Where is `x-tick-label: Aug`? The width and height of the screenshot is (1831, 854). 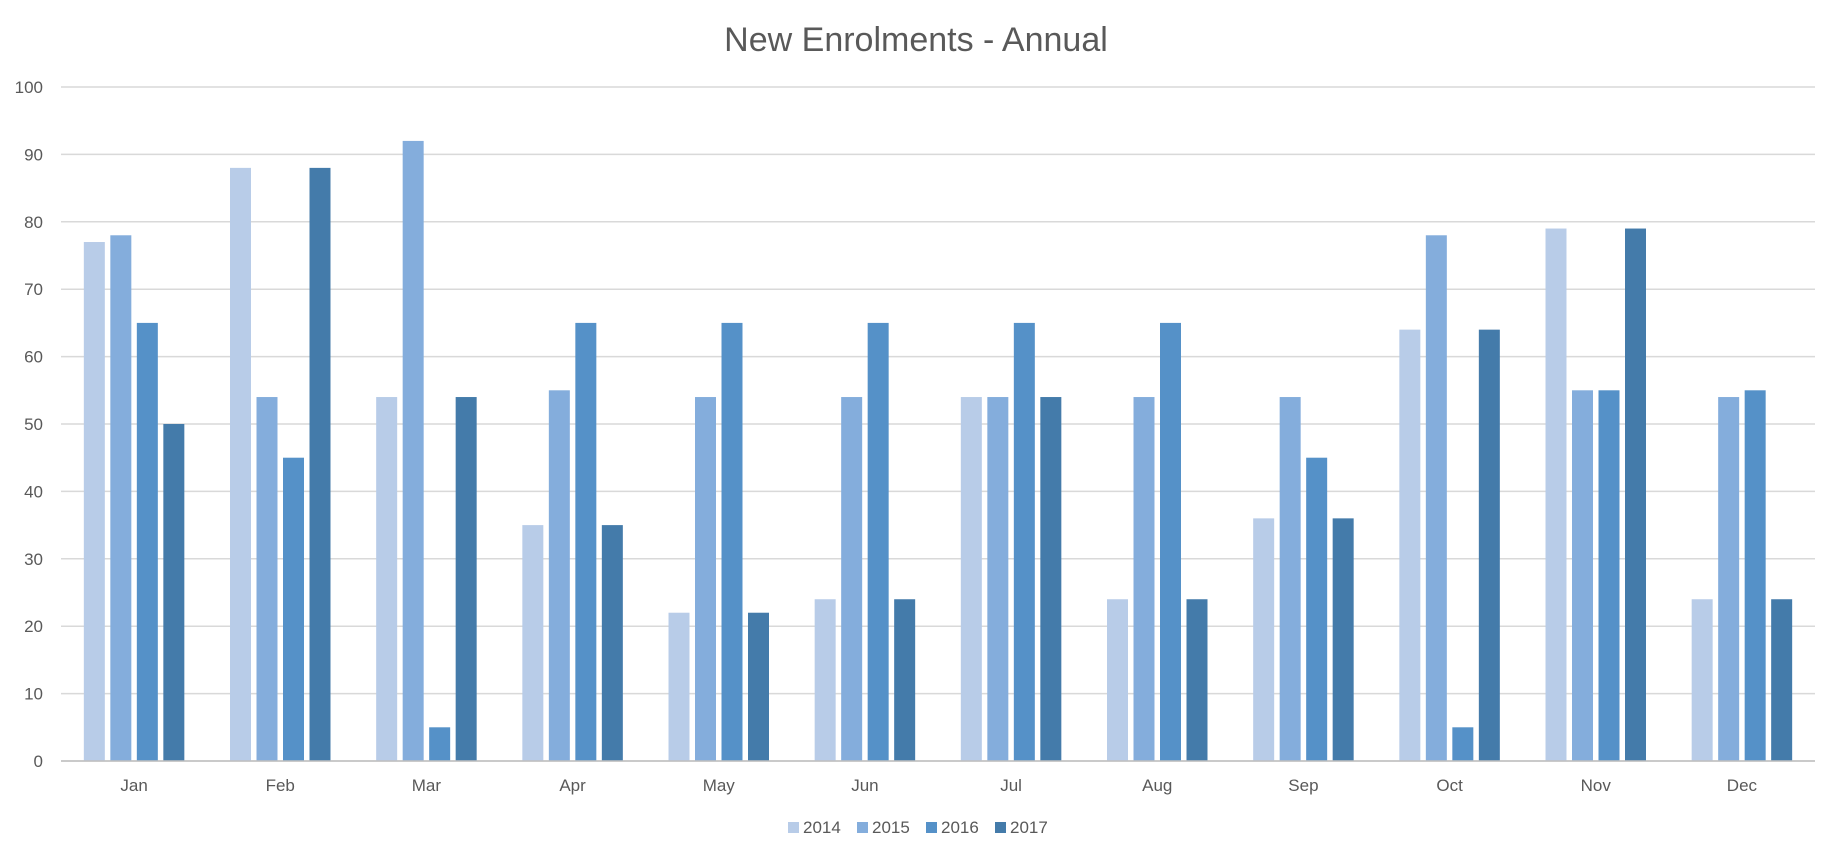 x-tick-label: Aug is located at coordinates (1157, 785).